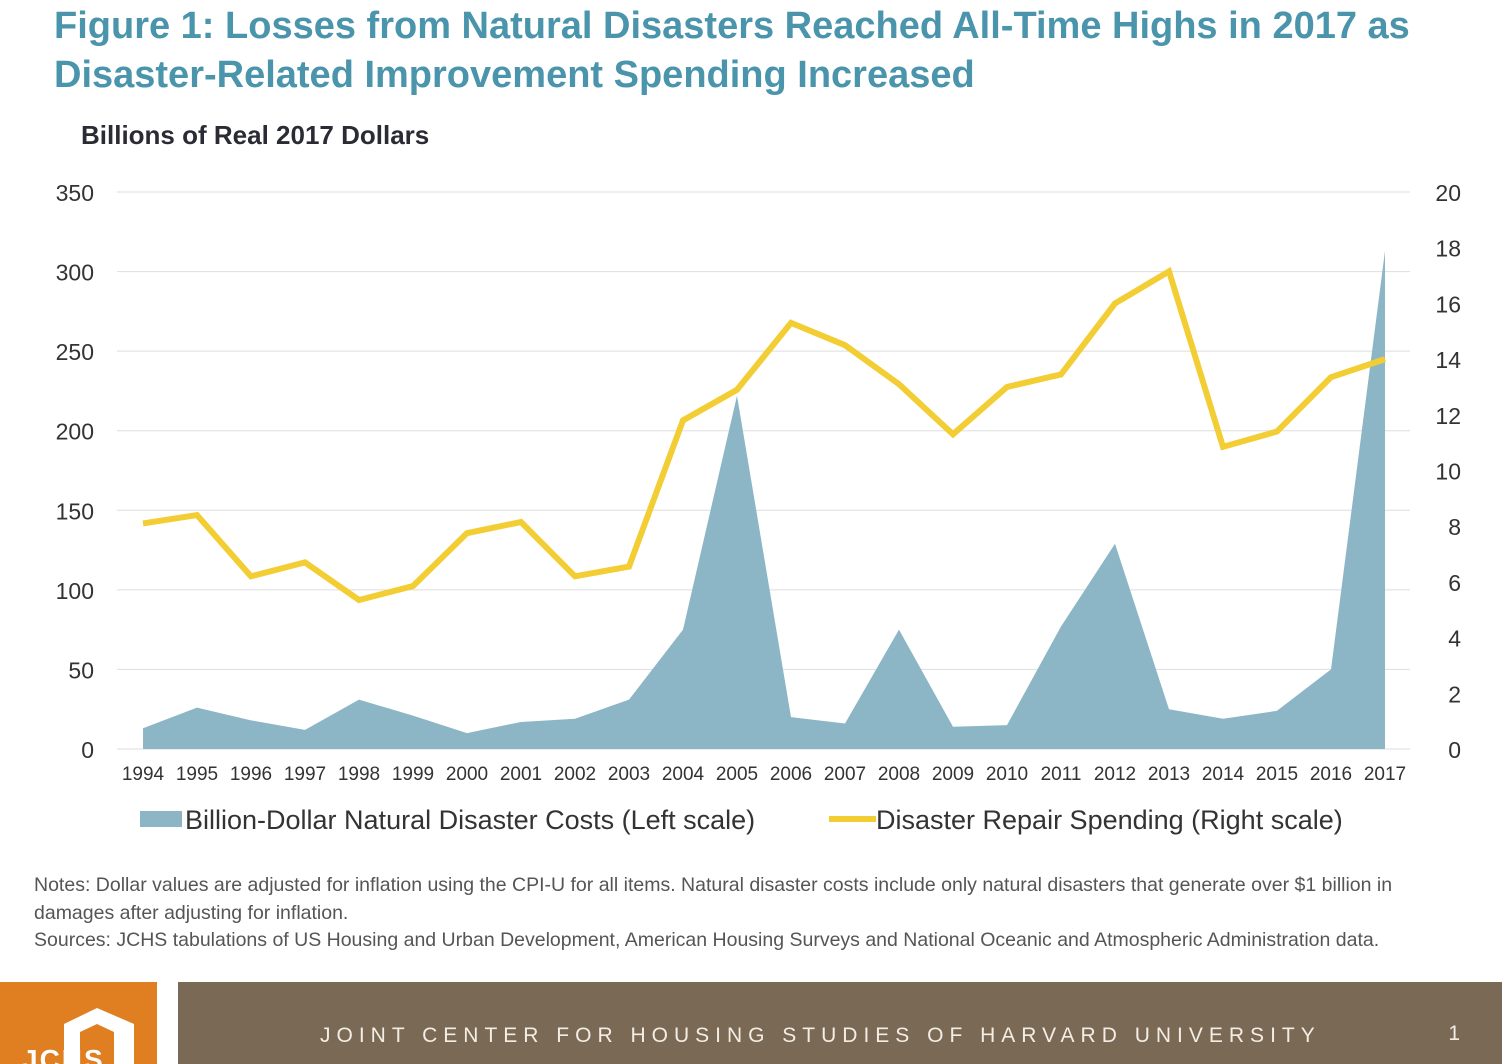 Image resolution: width=1502 pixels, height=1064 pixels. What do you see at coordinates (63, 1054) in the screenshot?
I see `logo-text: JCHS` at bounding box center [63, 1054].